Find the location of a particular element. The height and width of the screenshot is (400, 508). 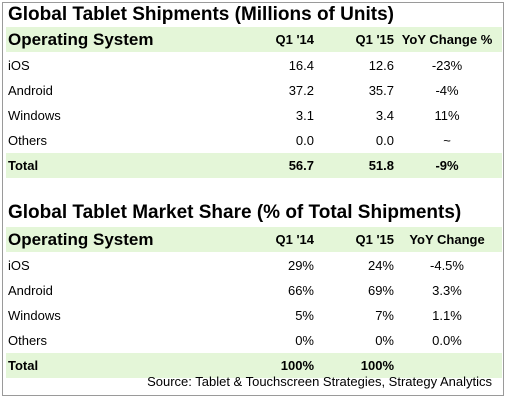

q1-14-value: 66% is located at coordinates (300, 290).